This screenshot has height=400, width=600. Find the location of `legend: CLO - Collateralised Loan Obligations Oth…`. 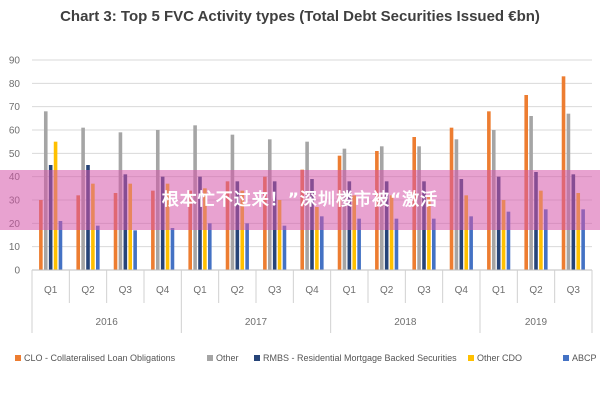

legend: CLO - Collateralised Loan Obligations Oth… is located at coordinates (306, 358).